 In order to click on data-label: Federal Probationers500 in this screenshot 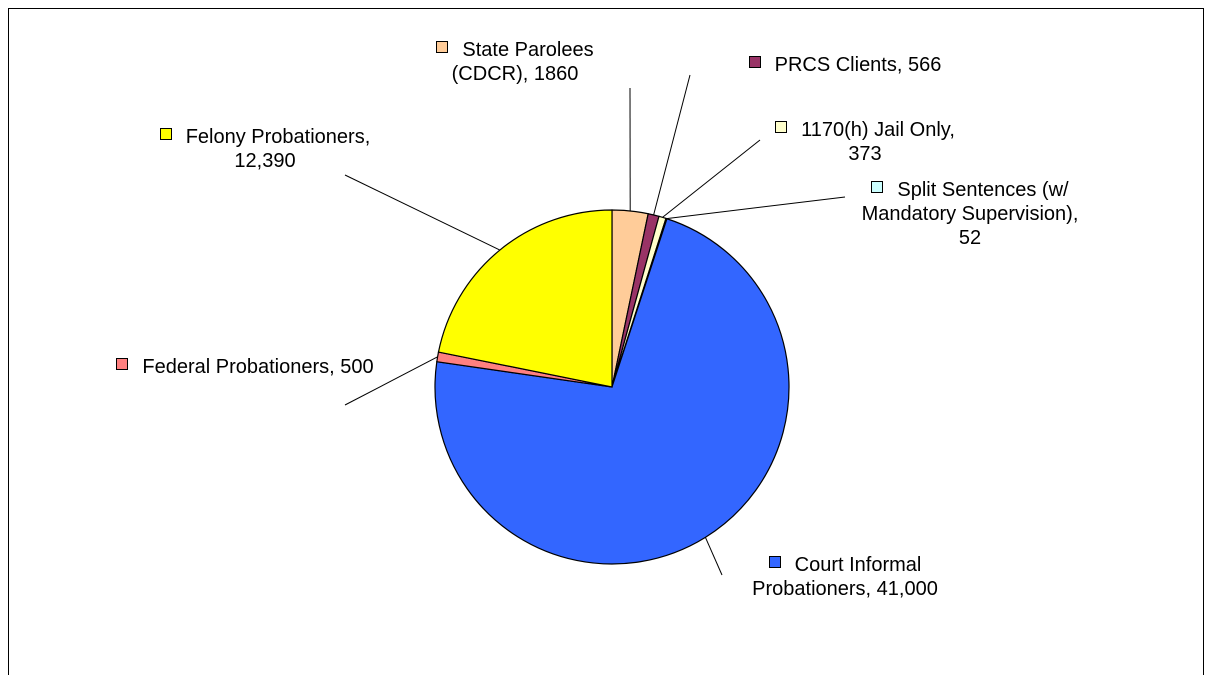, I will do `click(245, 367)`.